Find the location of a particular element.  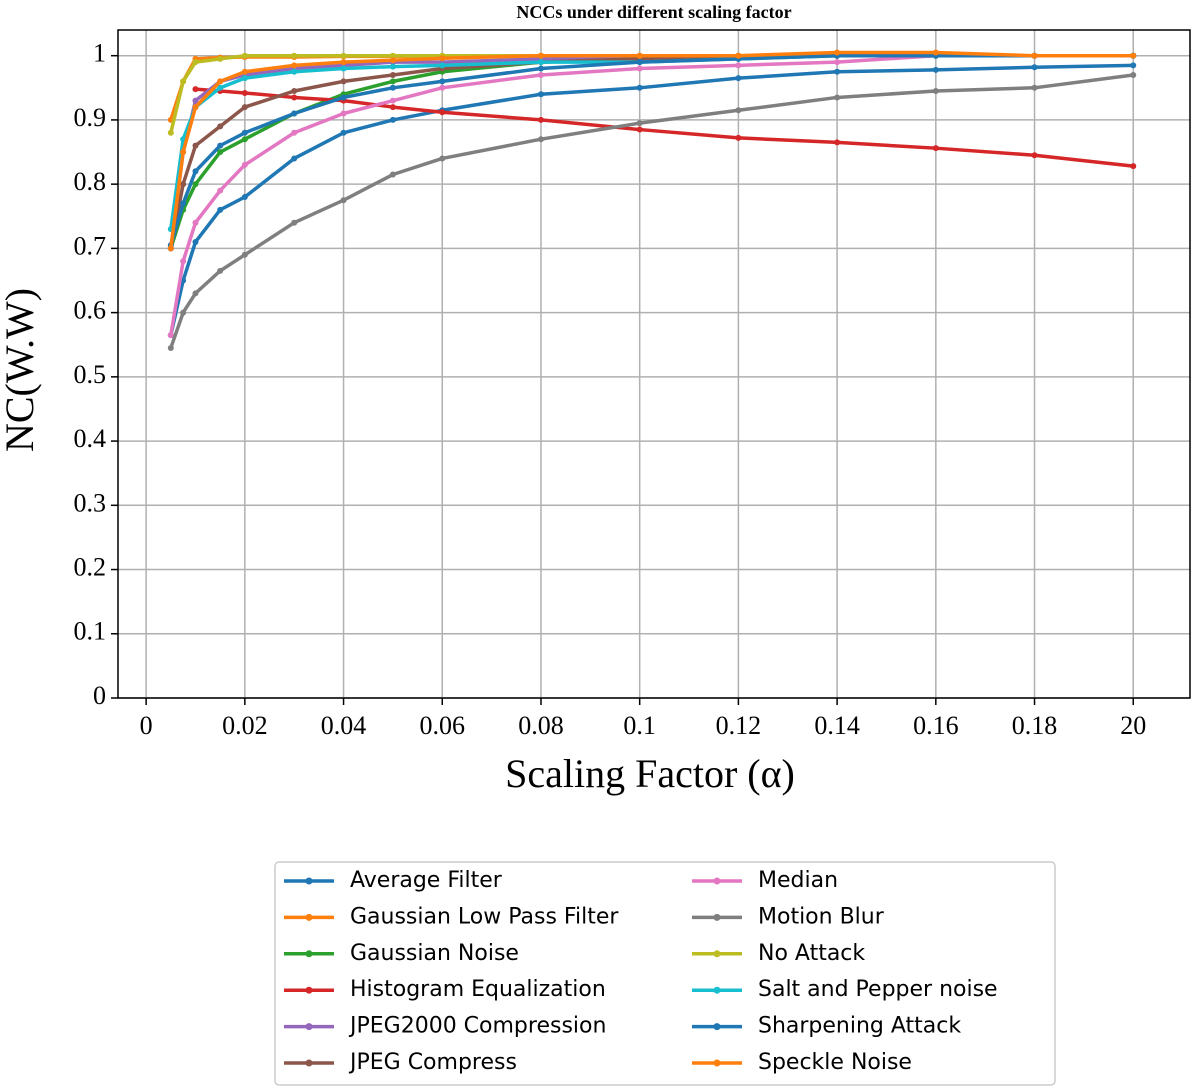

legend-label: Average Filter is located at coordinates (426, 880).